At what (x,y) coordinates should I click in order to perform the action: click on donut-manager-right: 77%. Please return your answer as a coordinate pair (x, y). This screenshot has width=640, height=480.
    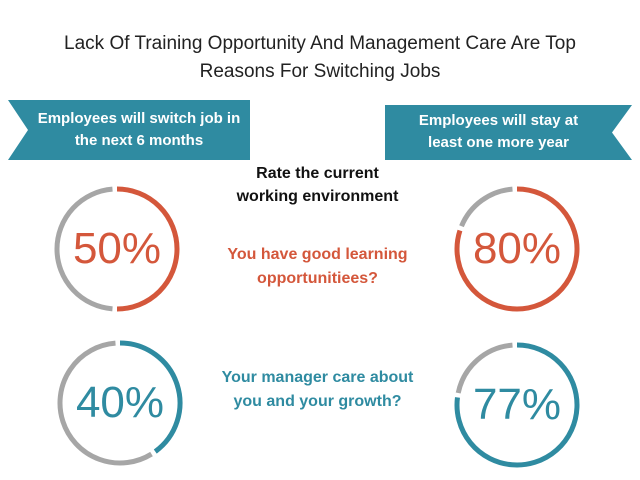
    Looking at the image, I should click on (517, 405).